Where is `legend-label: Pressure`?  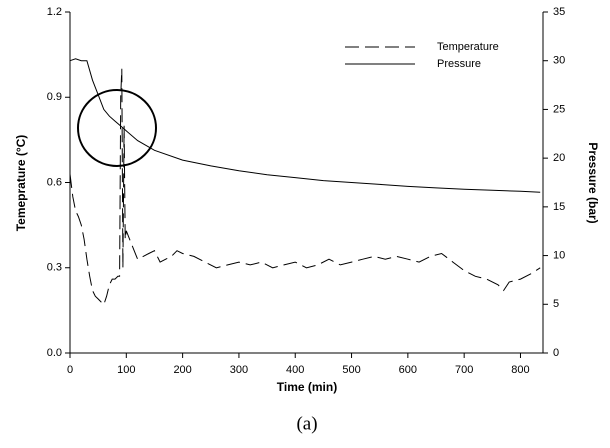 legend-label: Pressure is located at coordinates (459, 64).